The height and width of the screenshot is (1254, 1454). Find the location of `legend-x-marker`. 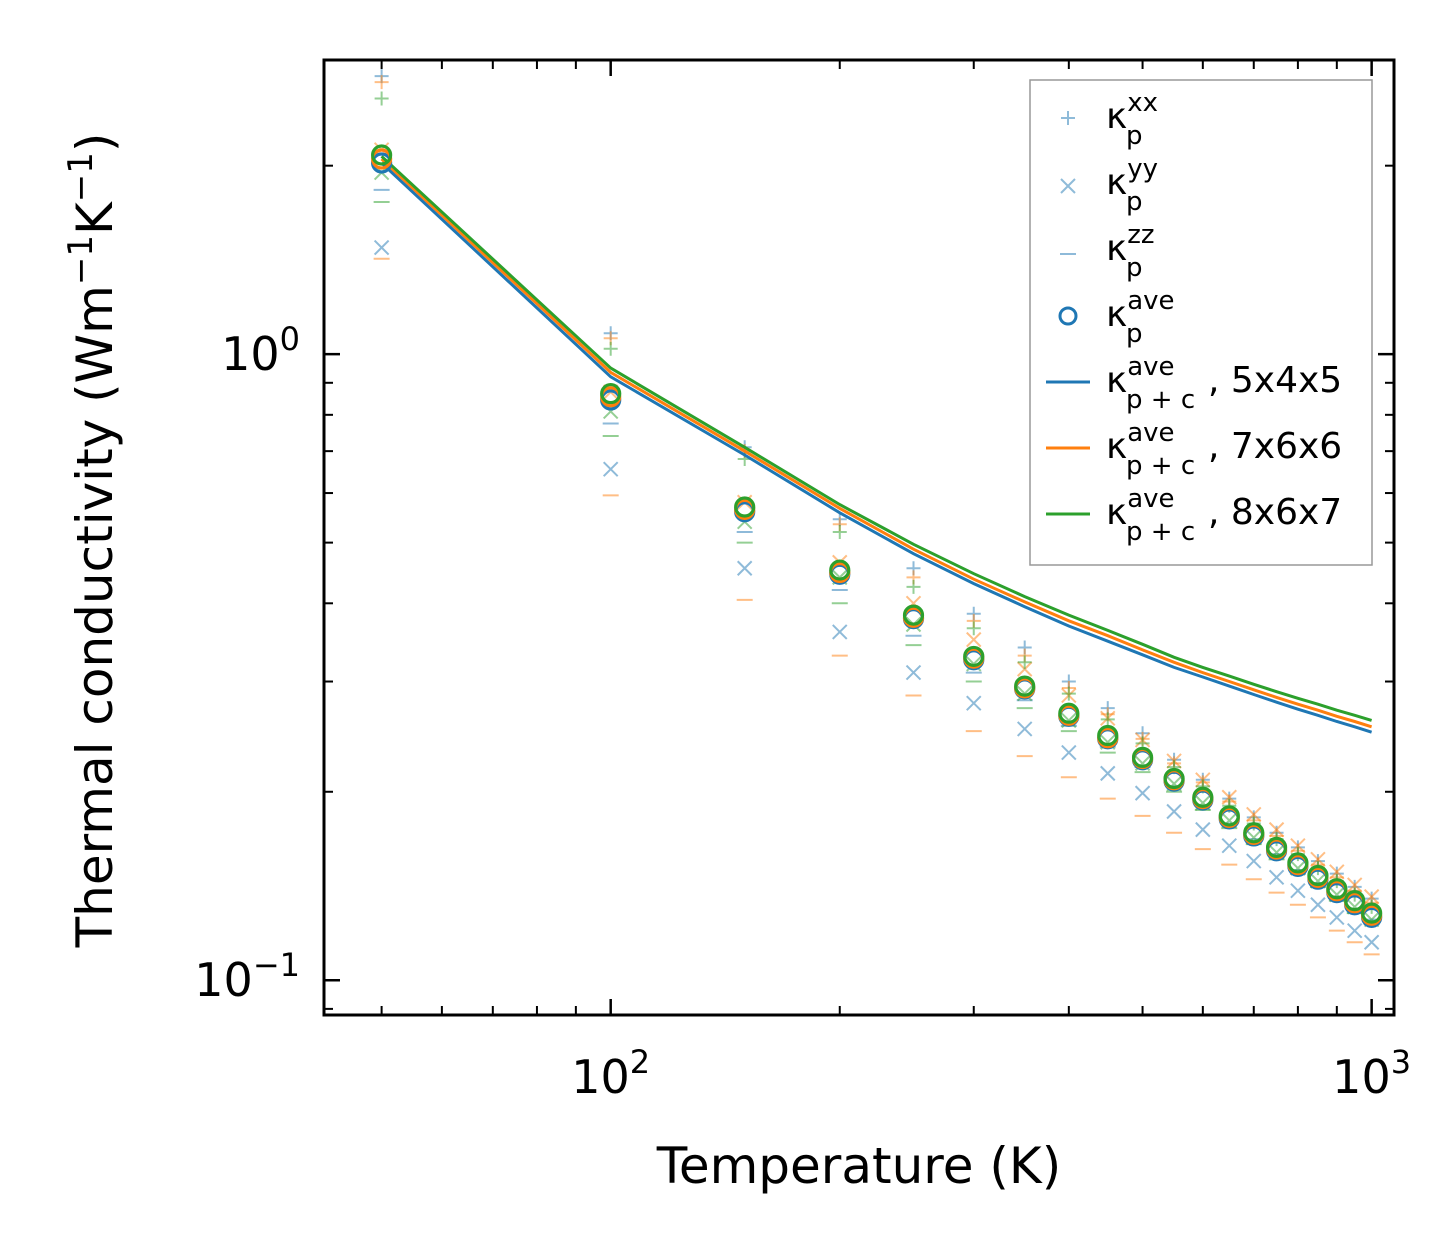

legend-x-marker is located at coordinates (1068, 186).